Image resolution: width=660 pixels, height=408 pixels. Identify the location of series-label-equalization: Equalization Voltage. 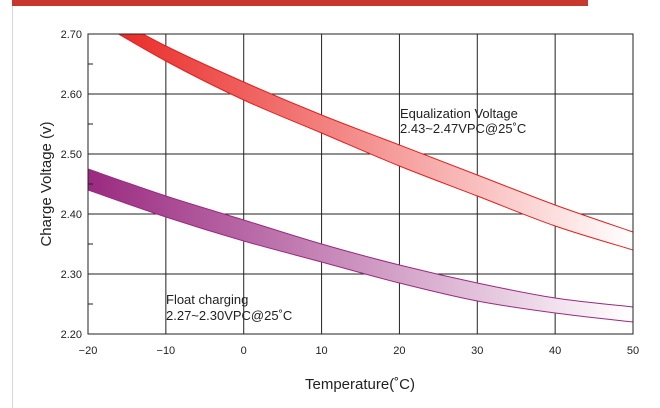
(459, 113).